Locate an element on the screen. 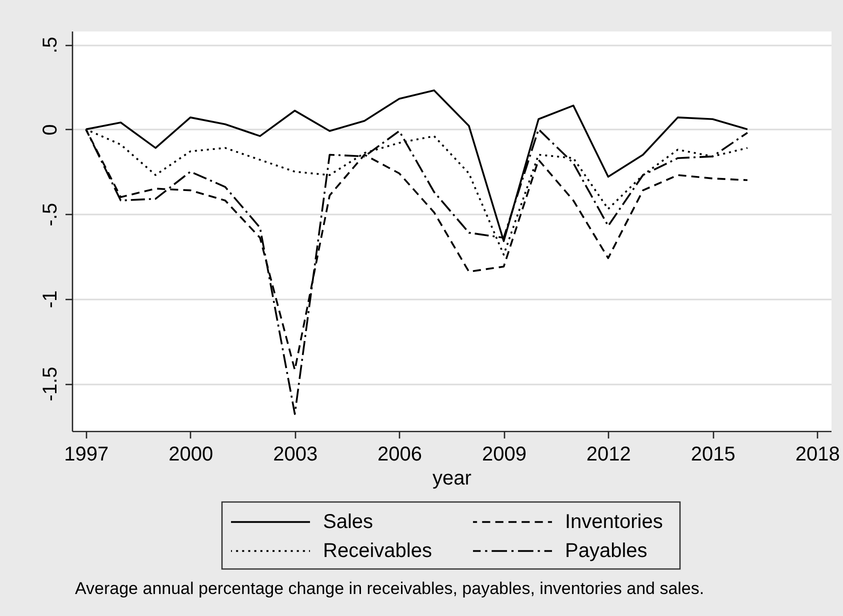  x-tick-label: 2018 is located at coordinates (817, 455).